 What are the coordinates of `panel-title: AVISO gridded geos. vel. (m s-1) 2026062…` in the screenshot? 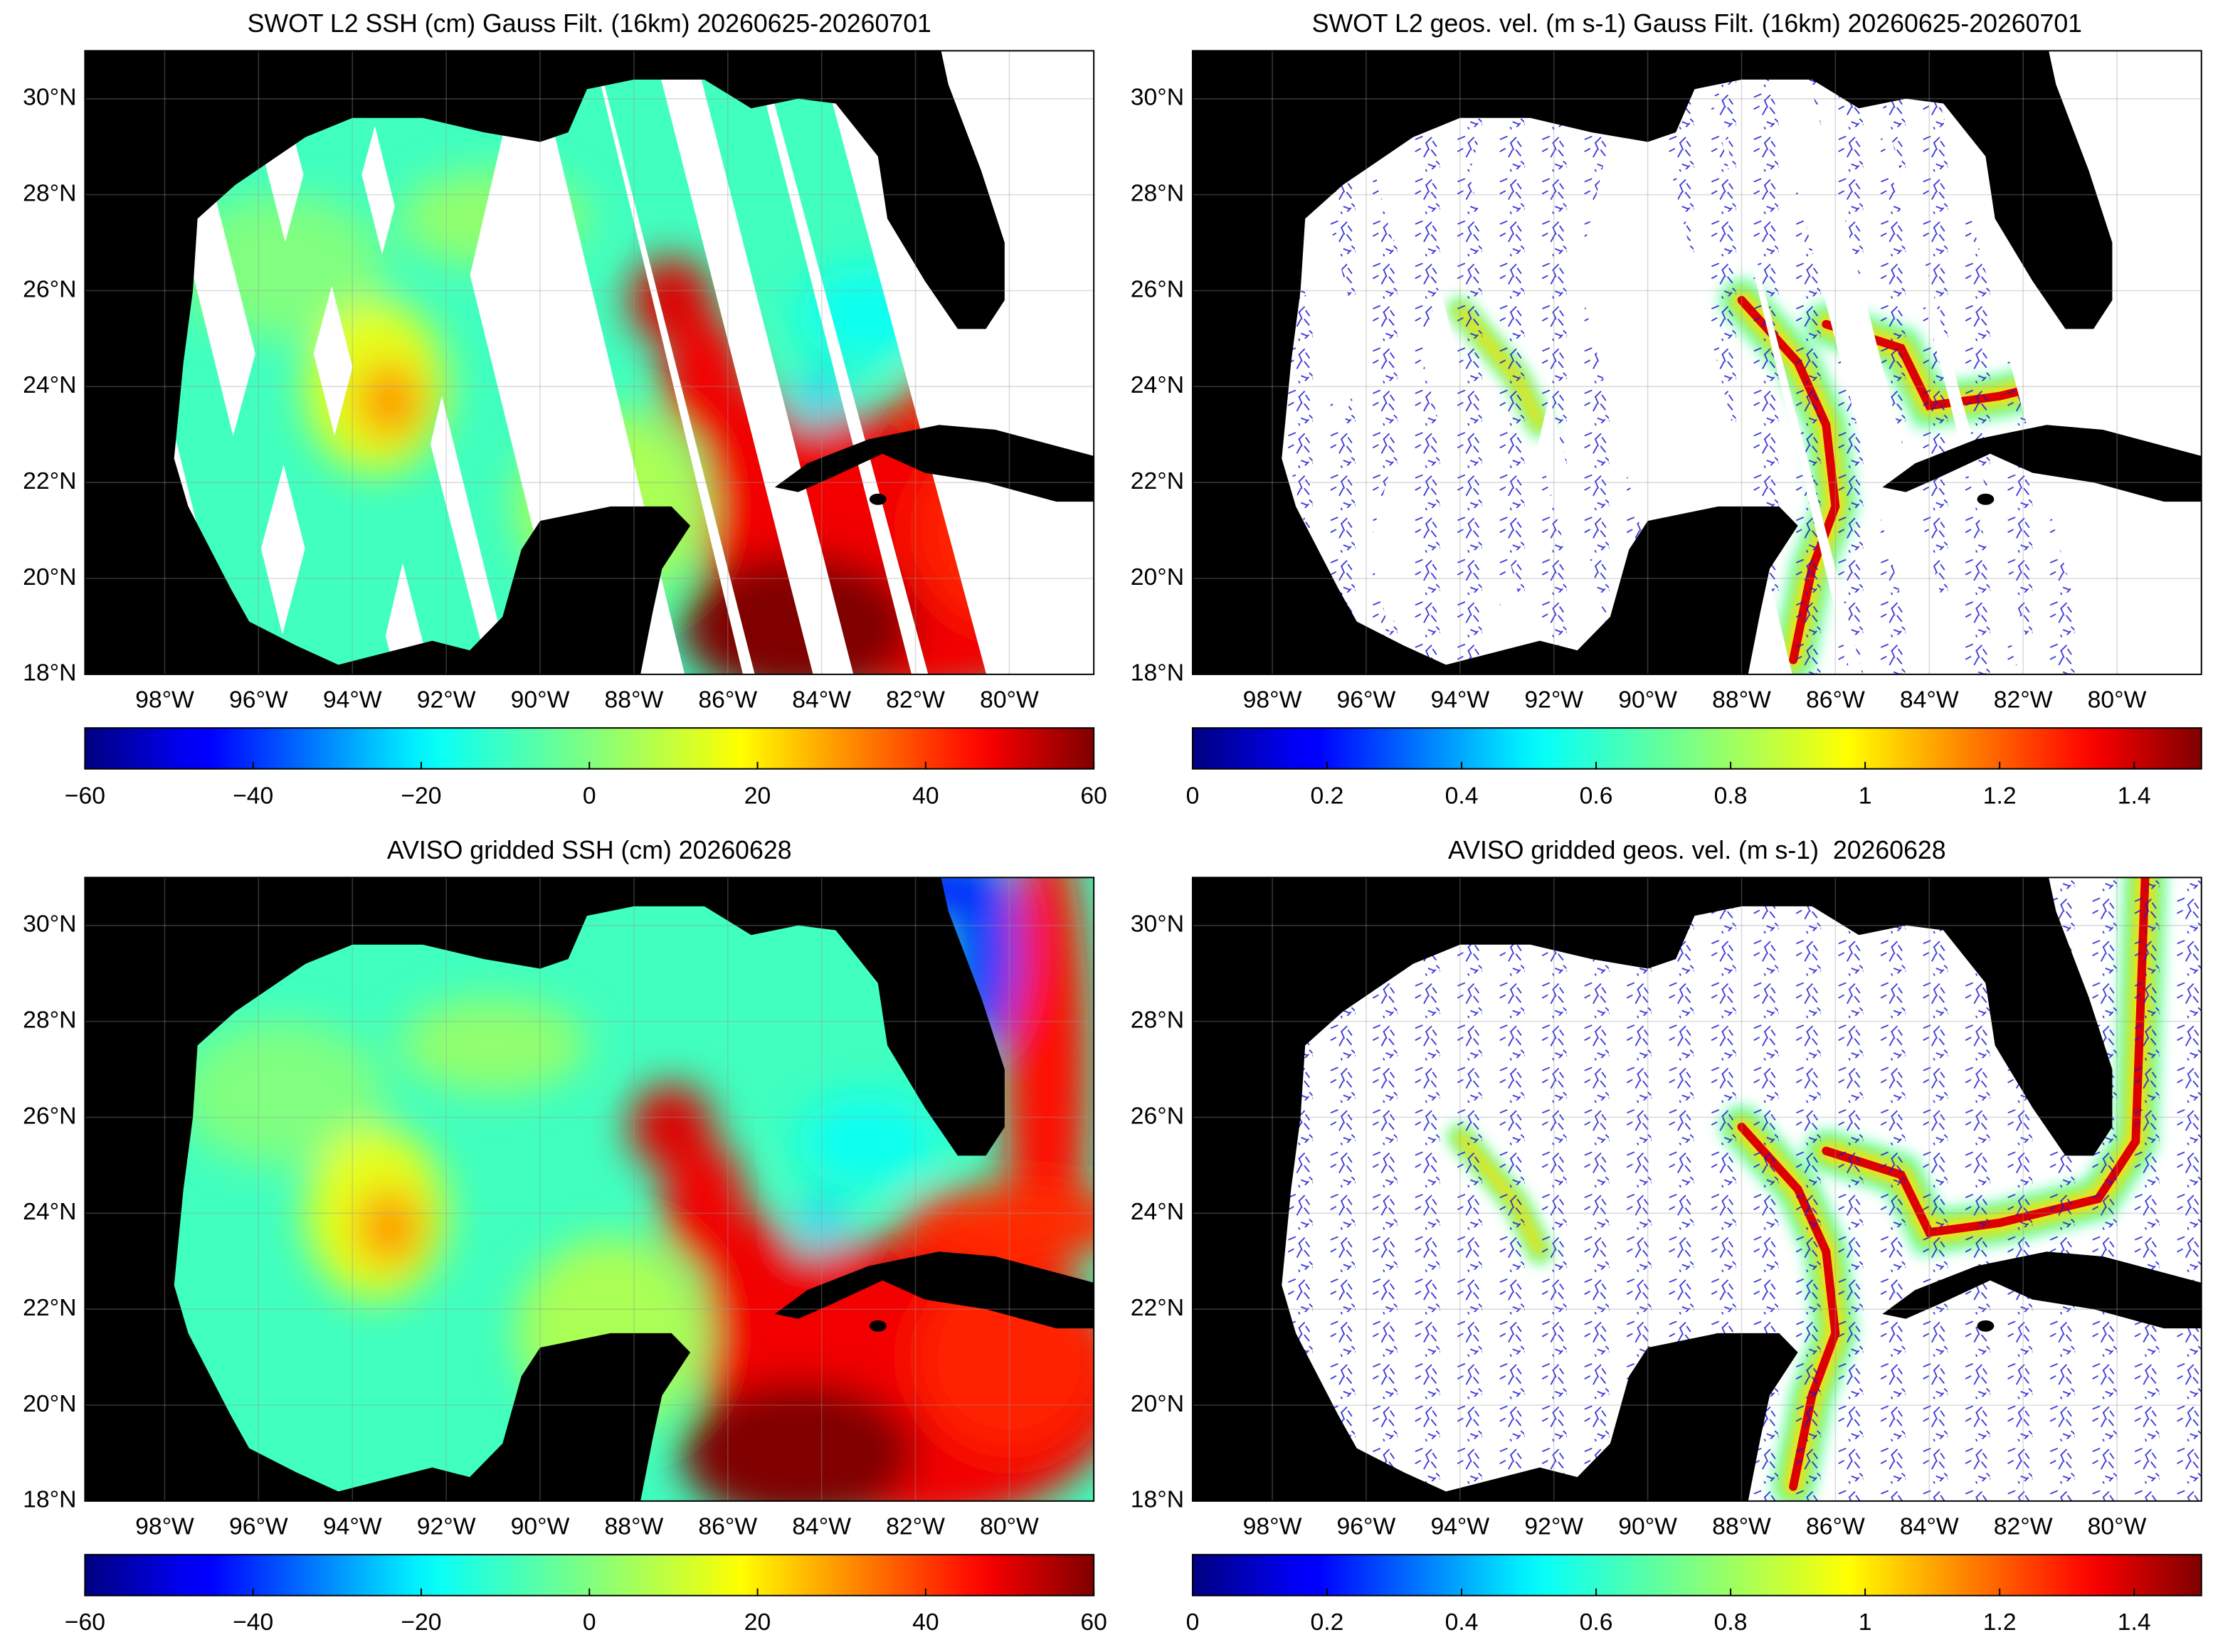 It's located at (1697, 850).